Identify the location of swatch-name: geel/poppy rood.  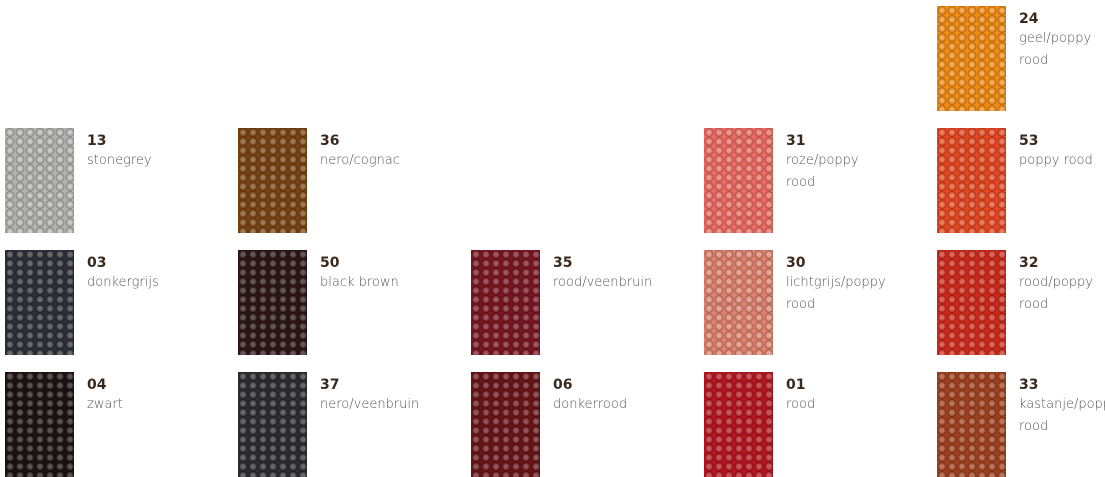
(1055, 49).